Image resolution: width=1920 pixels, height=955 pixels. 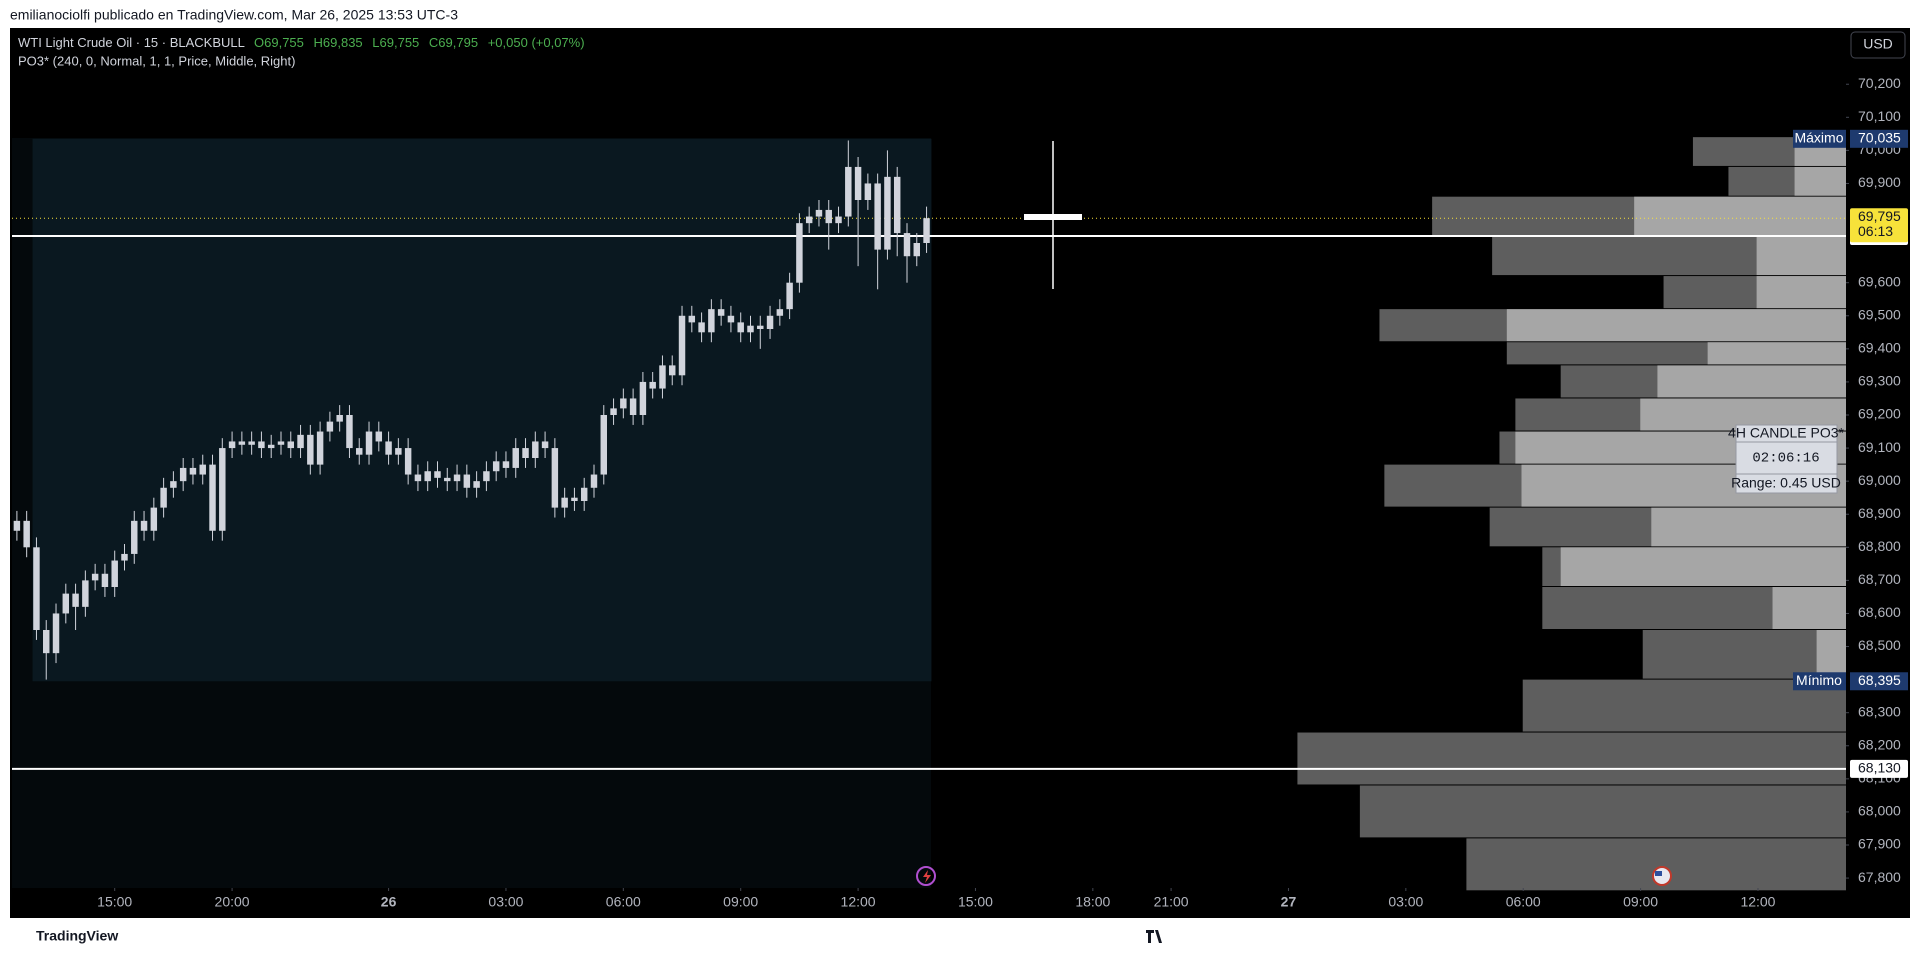 I want to click on currency-label: USD, so click(x=1878, y=44).